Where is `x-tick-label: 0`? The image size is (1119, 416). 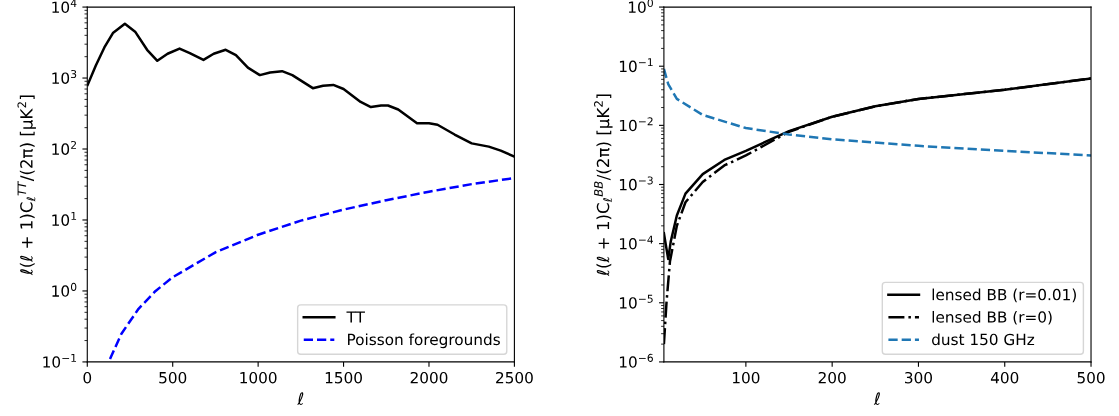
x-tick-label: 0 is located at coordinates (87, 377).